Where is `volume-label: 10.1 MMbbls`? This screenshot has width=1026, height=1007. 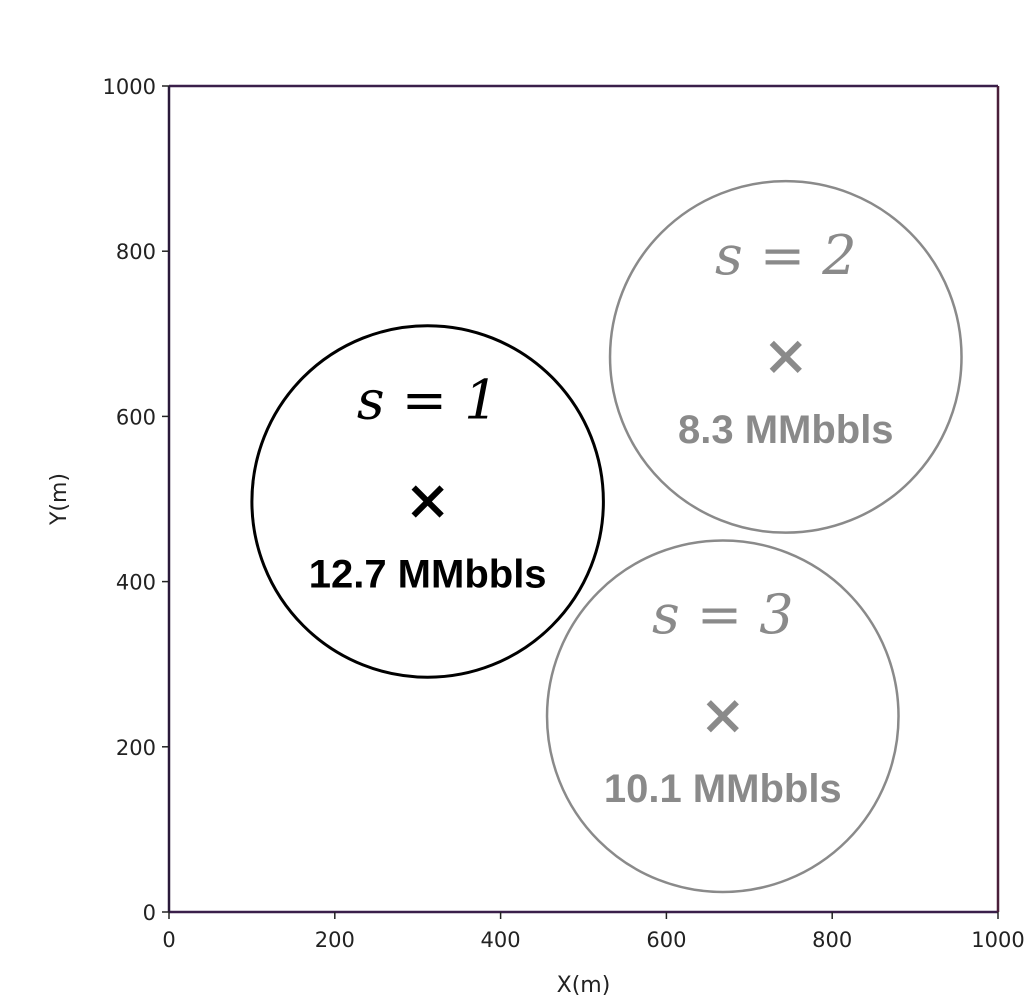 volume-label: 10.1 MMbbls is located at coordinates (723, 789).